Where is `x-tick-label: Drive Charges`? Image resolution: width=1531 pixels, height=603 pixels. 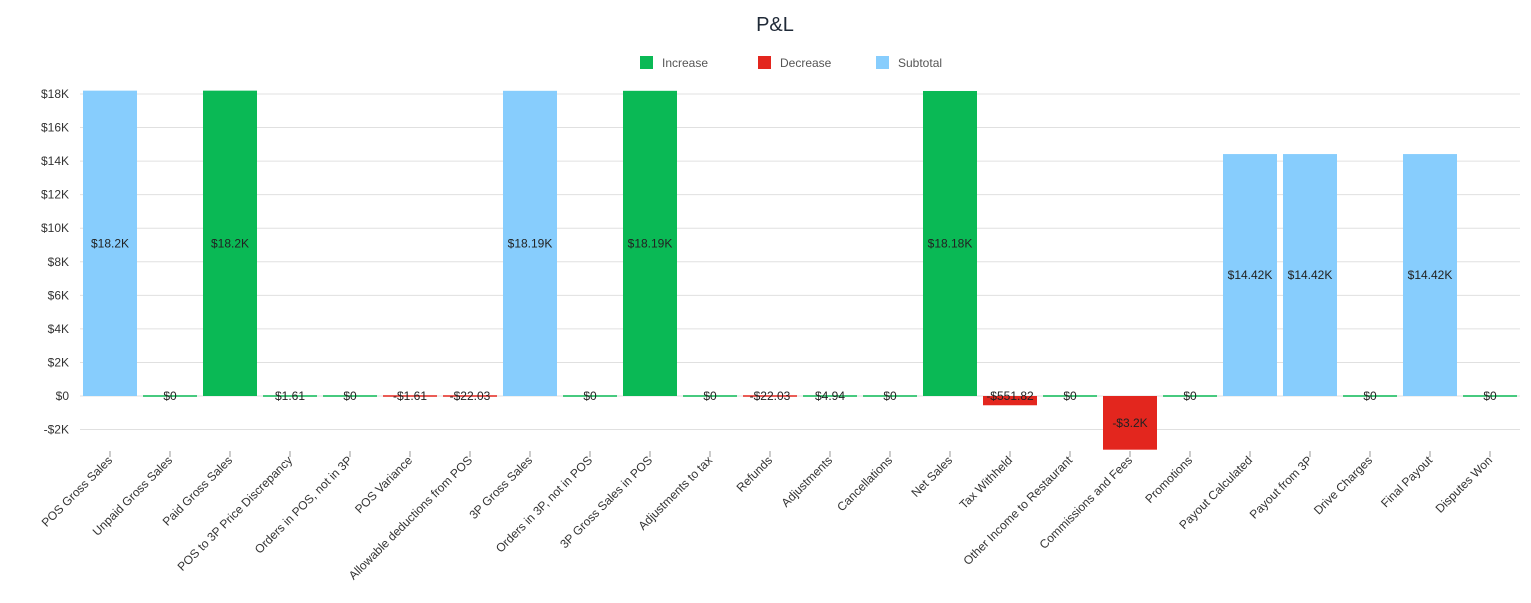
x-tick-label: Drive Charges is located at coordinates (1343, 485).